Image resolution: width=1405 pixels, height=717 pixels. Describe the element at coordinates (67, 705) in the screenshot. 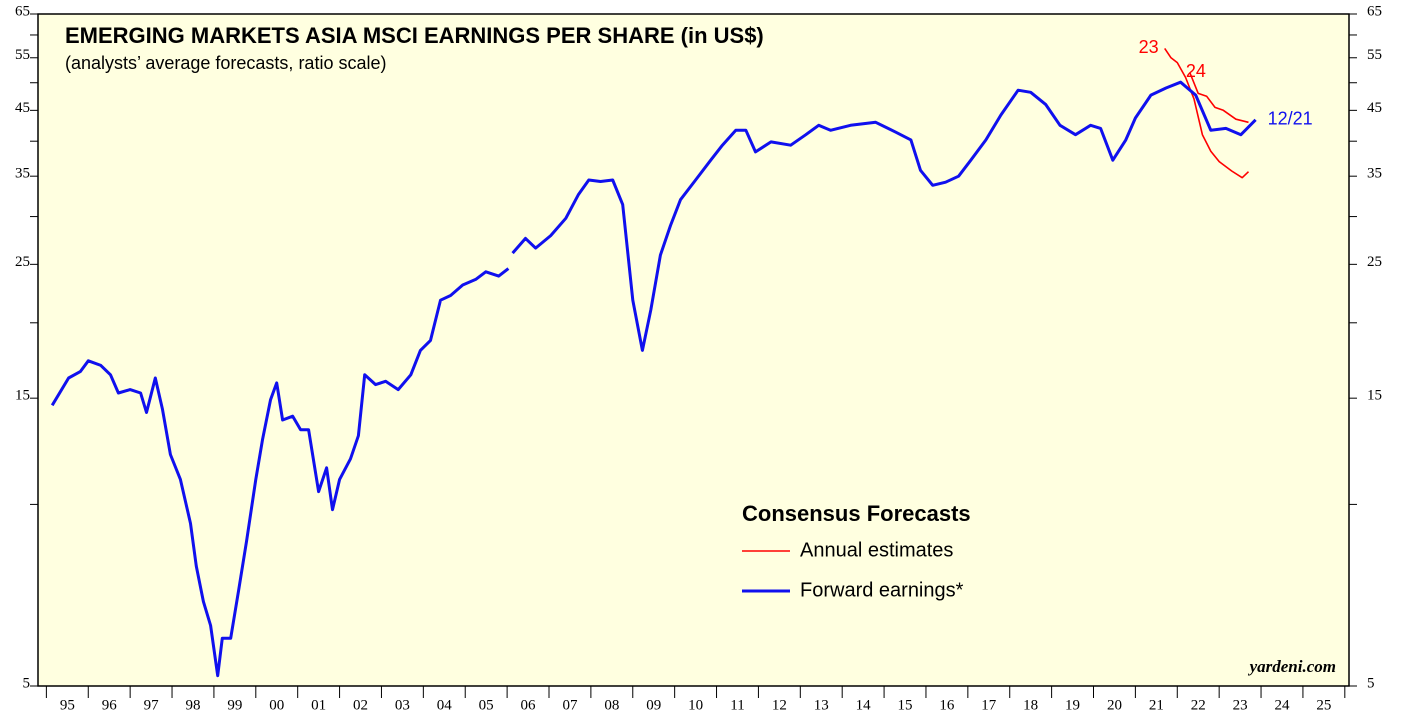

I see `x-tick-label: 95` at that location.